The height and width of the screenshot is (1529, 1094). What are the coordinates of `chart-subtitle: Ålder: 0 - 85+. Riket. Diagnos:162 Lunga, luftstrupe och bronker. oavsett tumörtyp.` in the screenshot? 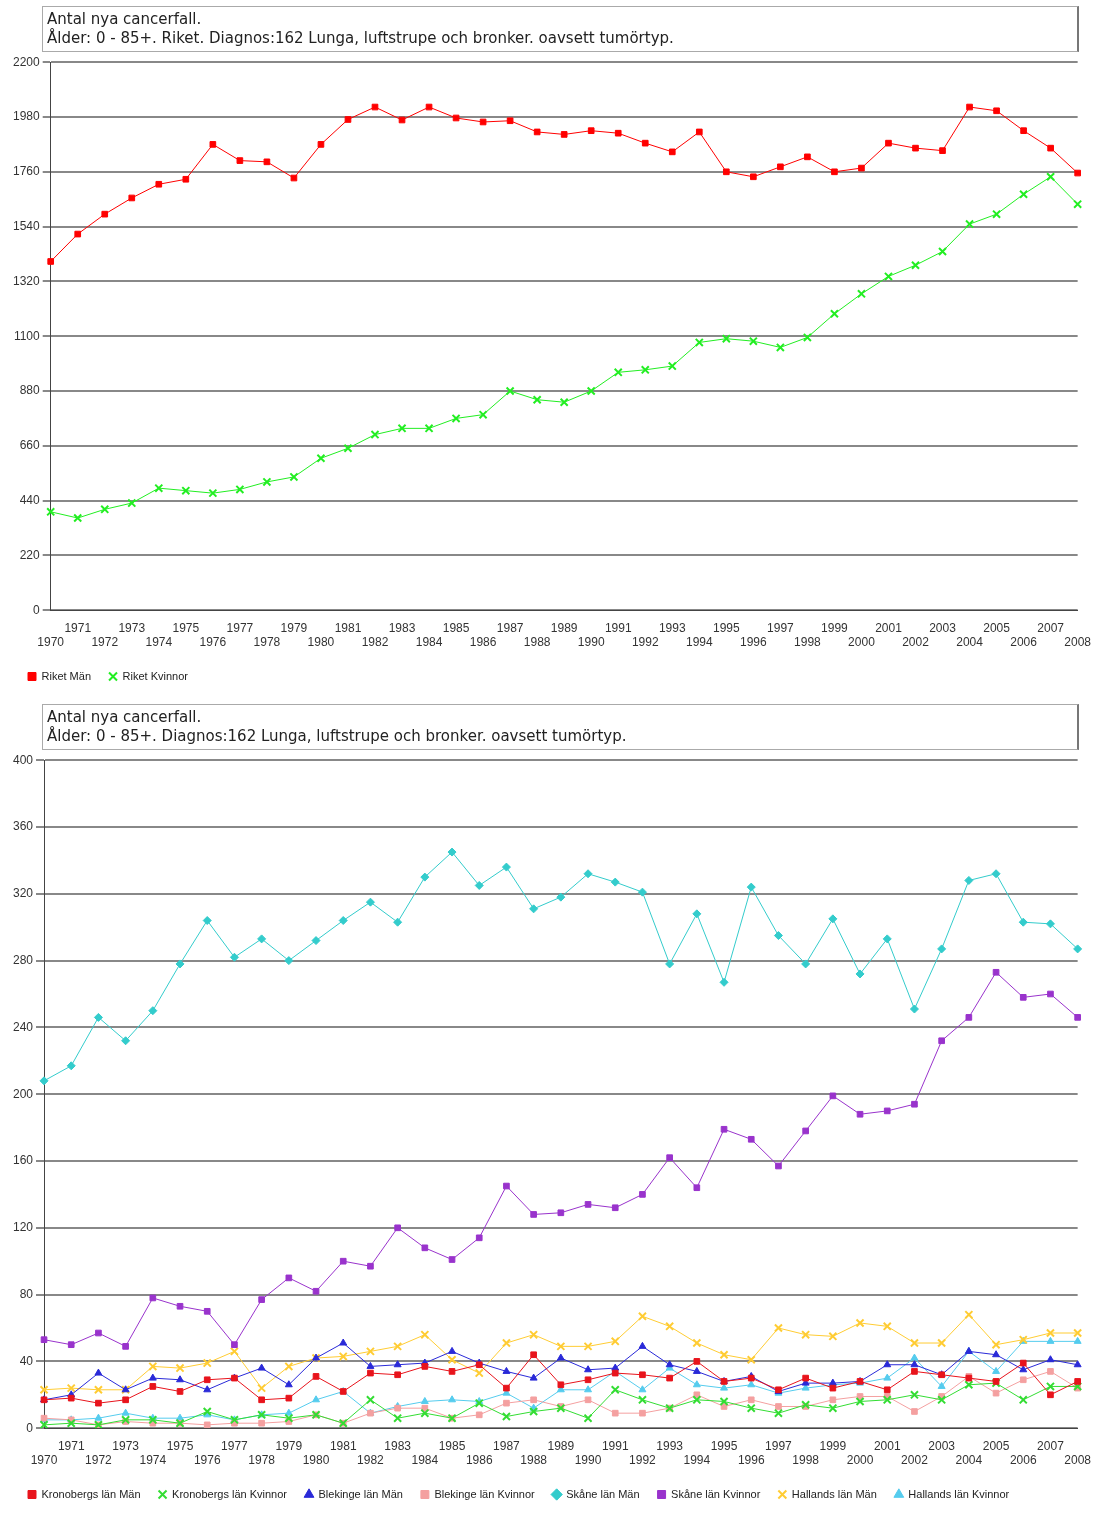 It's located at (361, 38).